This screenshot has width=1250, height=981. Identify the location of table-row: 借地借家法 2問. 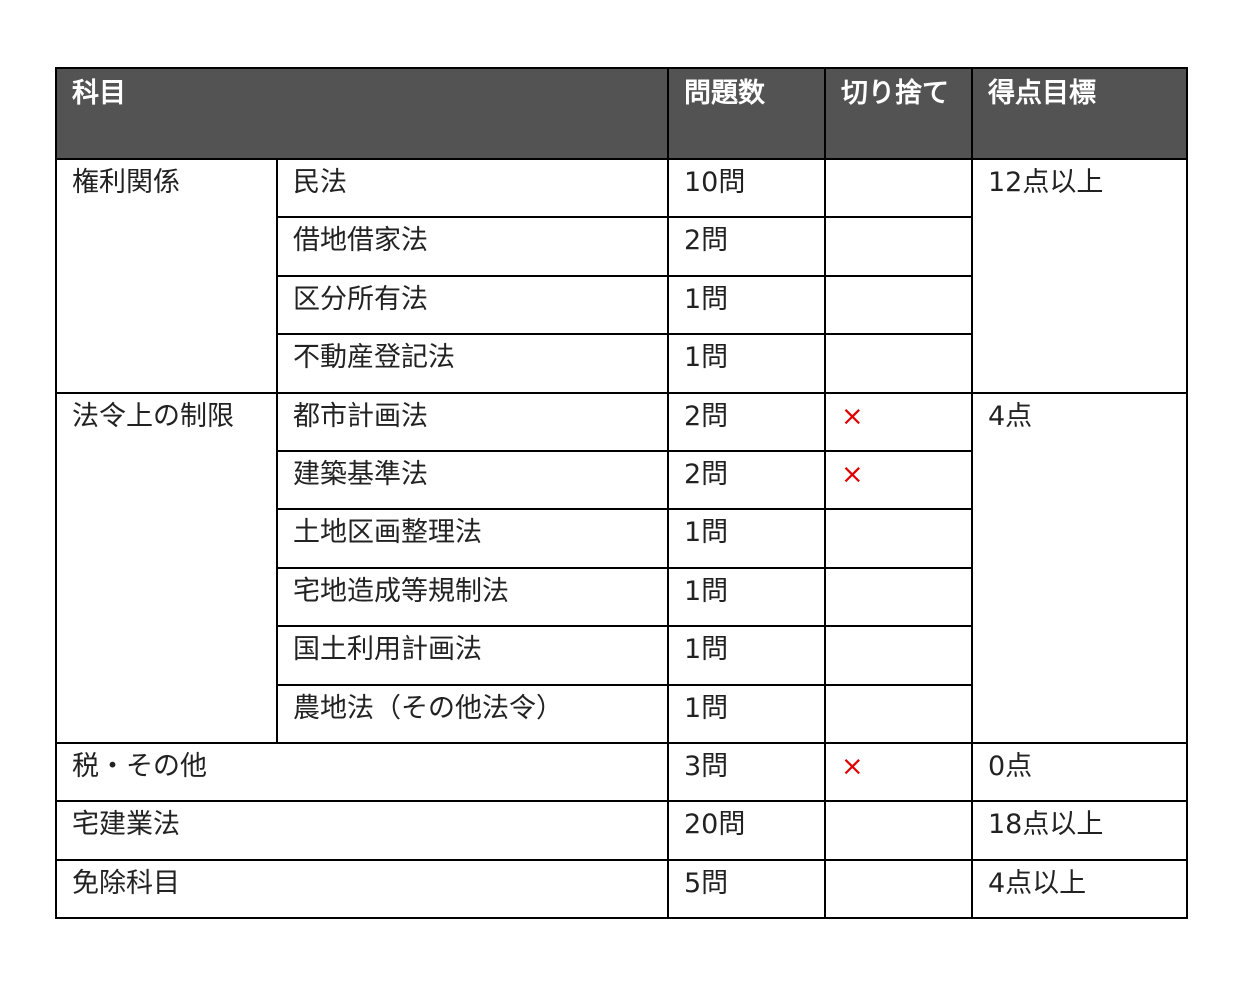
(621, 246).